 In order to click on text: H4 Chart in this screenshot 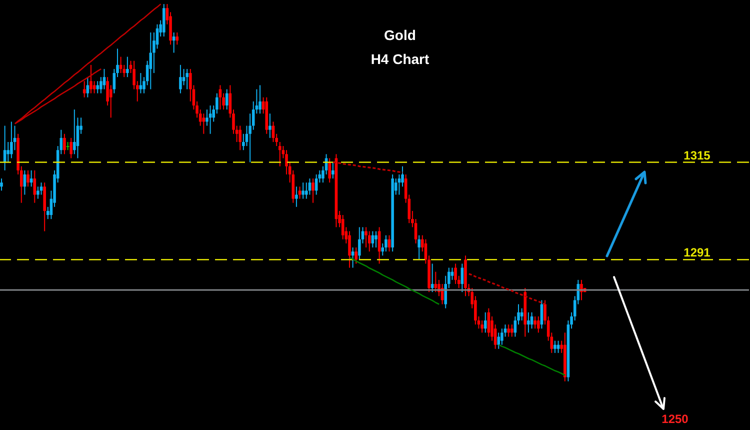, I will do `click(400, 59)`.